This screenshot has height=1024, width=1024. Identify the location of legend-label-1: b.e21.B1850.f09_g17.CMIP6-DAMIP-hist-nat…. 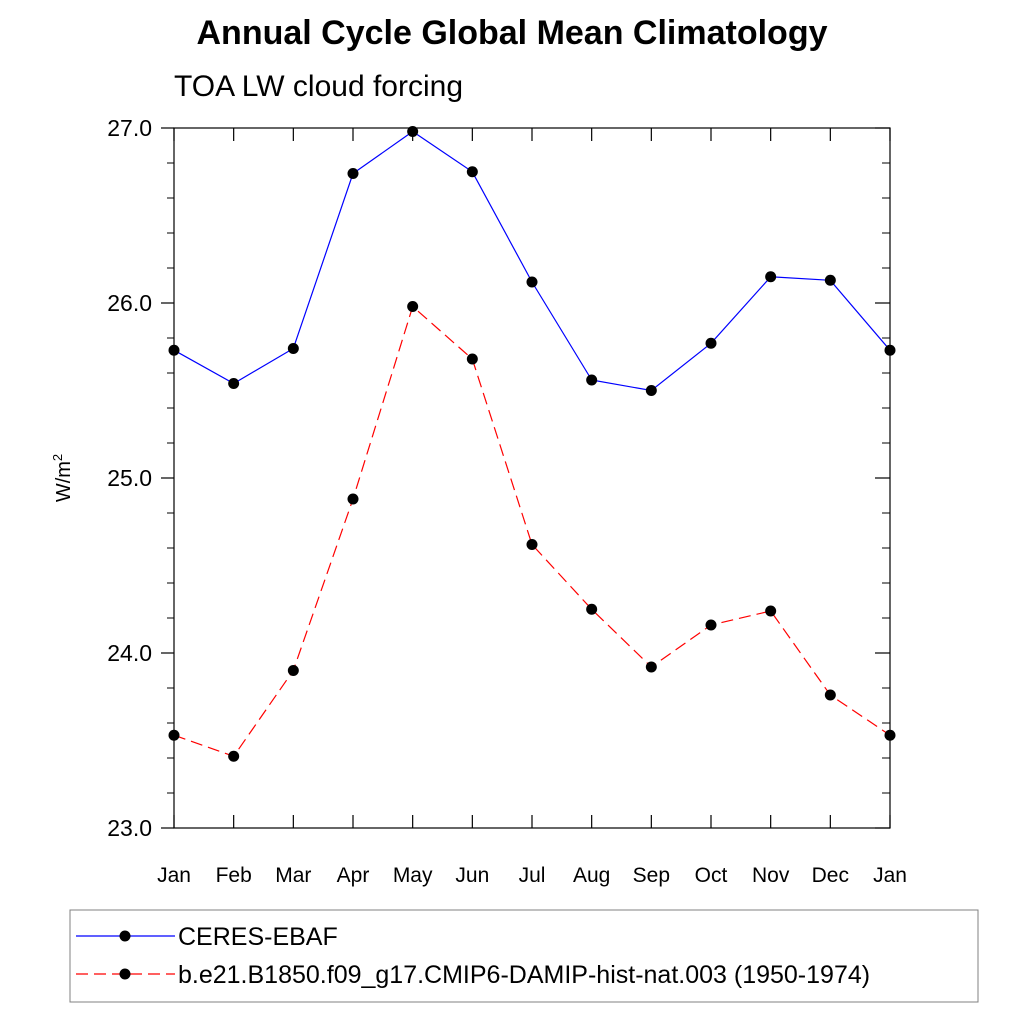
(524, 975).